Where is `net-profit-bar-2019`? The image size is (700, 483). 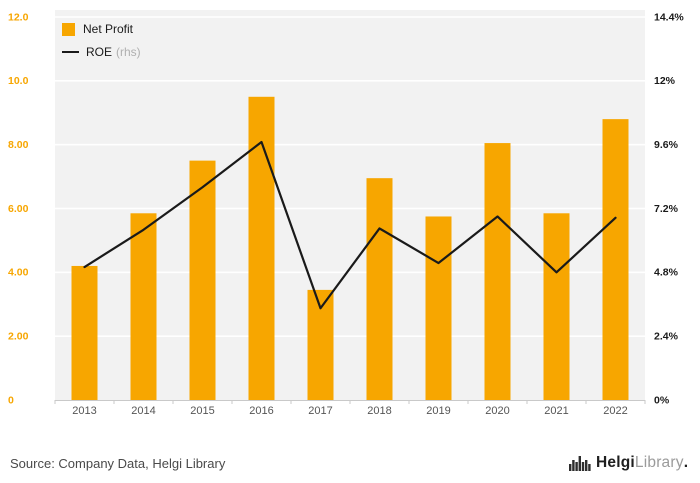 net-profit-bar-2019 is located at coordinates (438, 308).